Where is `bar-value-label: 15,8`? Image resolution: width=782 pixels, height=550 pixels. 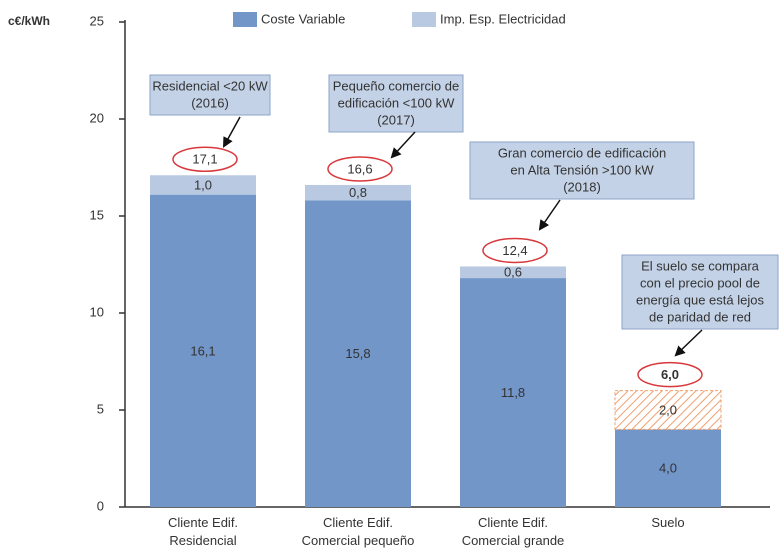
bar-value-label: 15,8 is located at coordinates (357, 353).